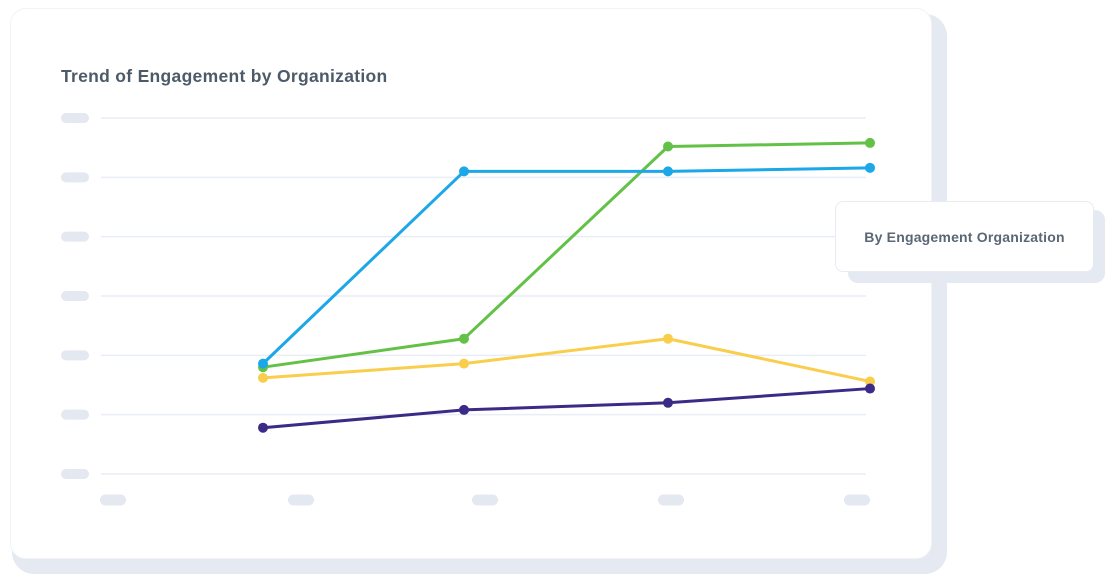 This screenshot has height=577, width=1108. What do you see at coordinates (224, 76) in the screenshot?
I see `chart-title: Trend of Engagement by Organization` at bounding box center [224, 76].